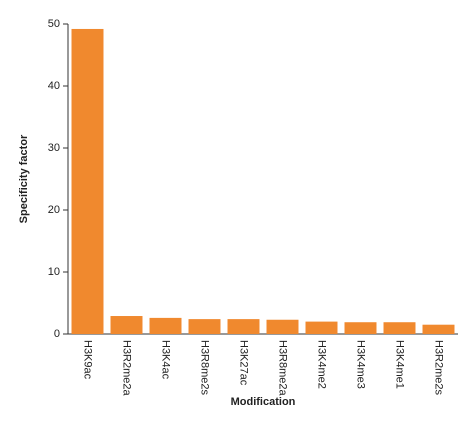  What do you see at coordinates (127, 368) in the screenshot?
I see `x-tick-label: H3R2me2a` at bounding box center [127, 368].